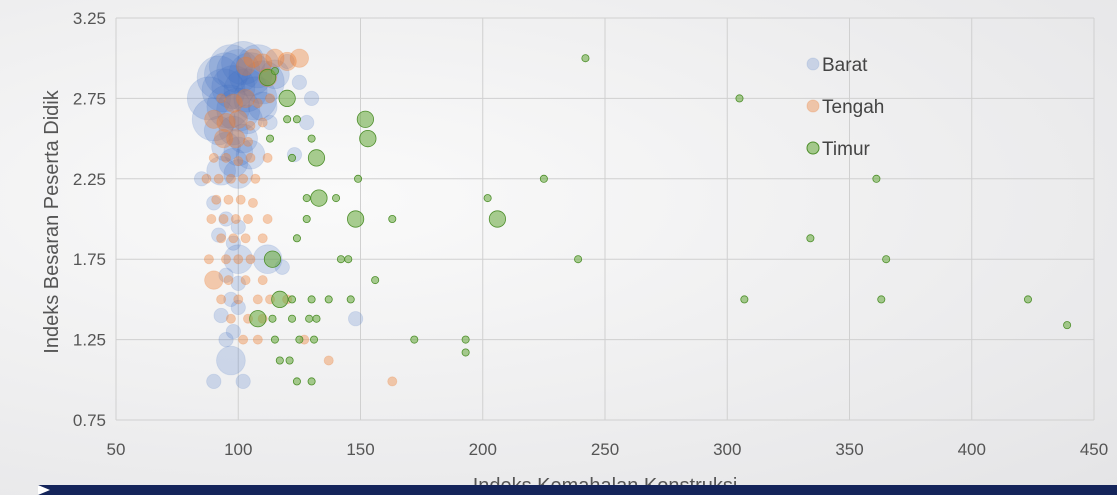 The image size is (1117, 495). I want to click on legend-label: Tengah, so click(853, 107).